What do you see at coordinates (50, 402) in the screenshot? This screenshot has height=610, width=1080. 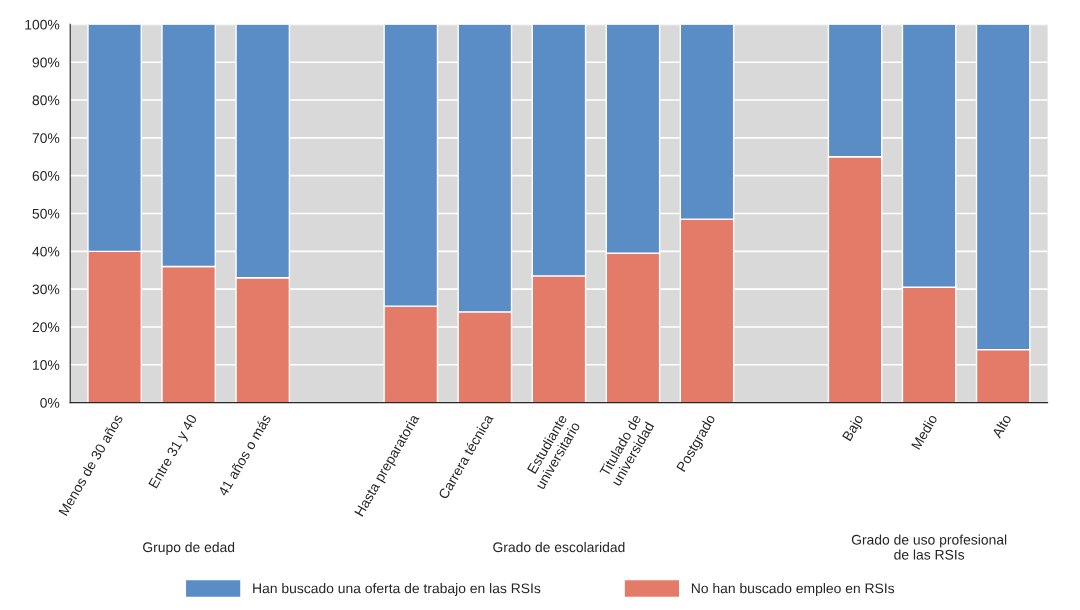 I see `y-tick-label: 0%` at bounding box center [50, 402].